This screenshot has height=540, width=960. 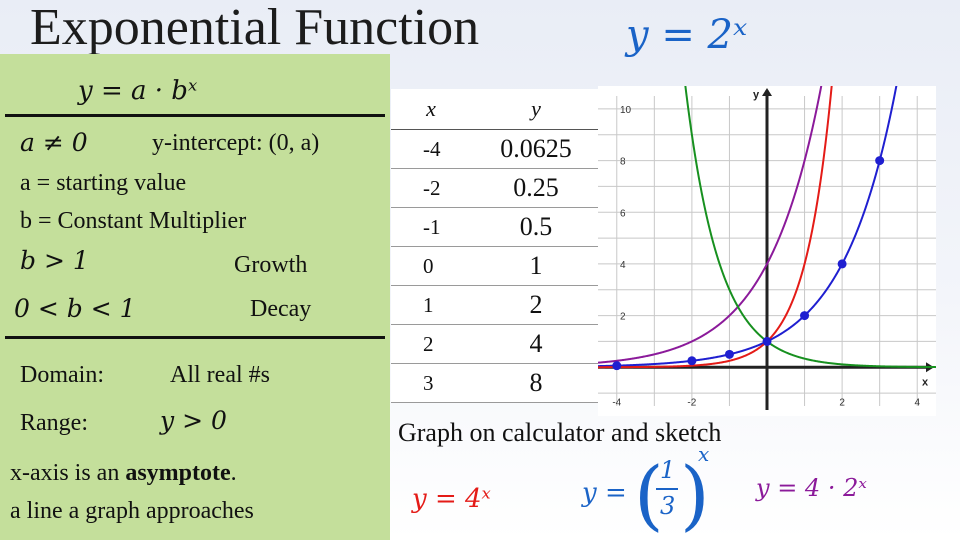 What do you see at coordinates (604, 493) in the screenshot?
I see `third-prefix: y =` at bounding box center [604, 493].